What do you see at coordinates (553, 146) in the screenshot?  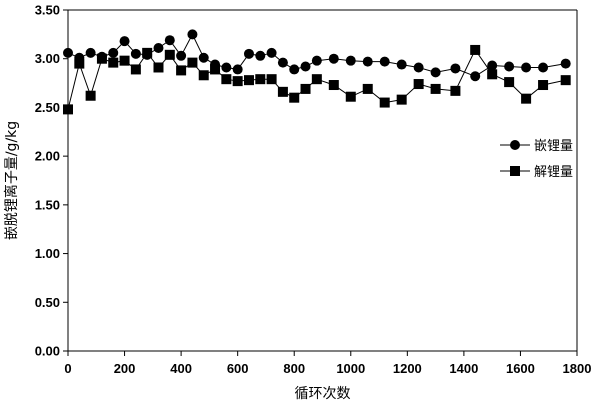 I see `legend-label-embed: 嵌锂量` at bounding box center [553, 146].